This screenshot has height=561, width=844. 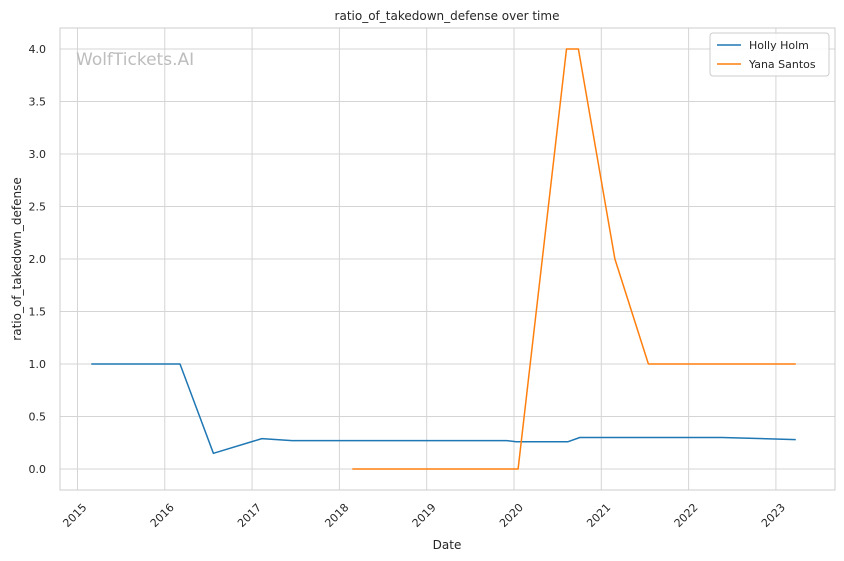 I want to click on legend-box, so click(x=769, y=54).